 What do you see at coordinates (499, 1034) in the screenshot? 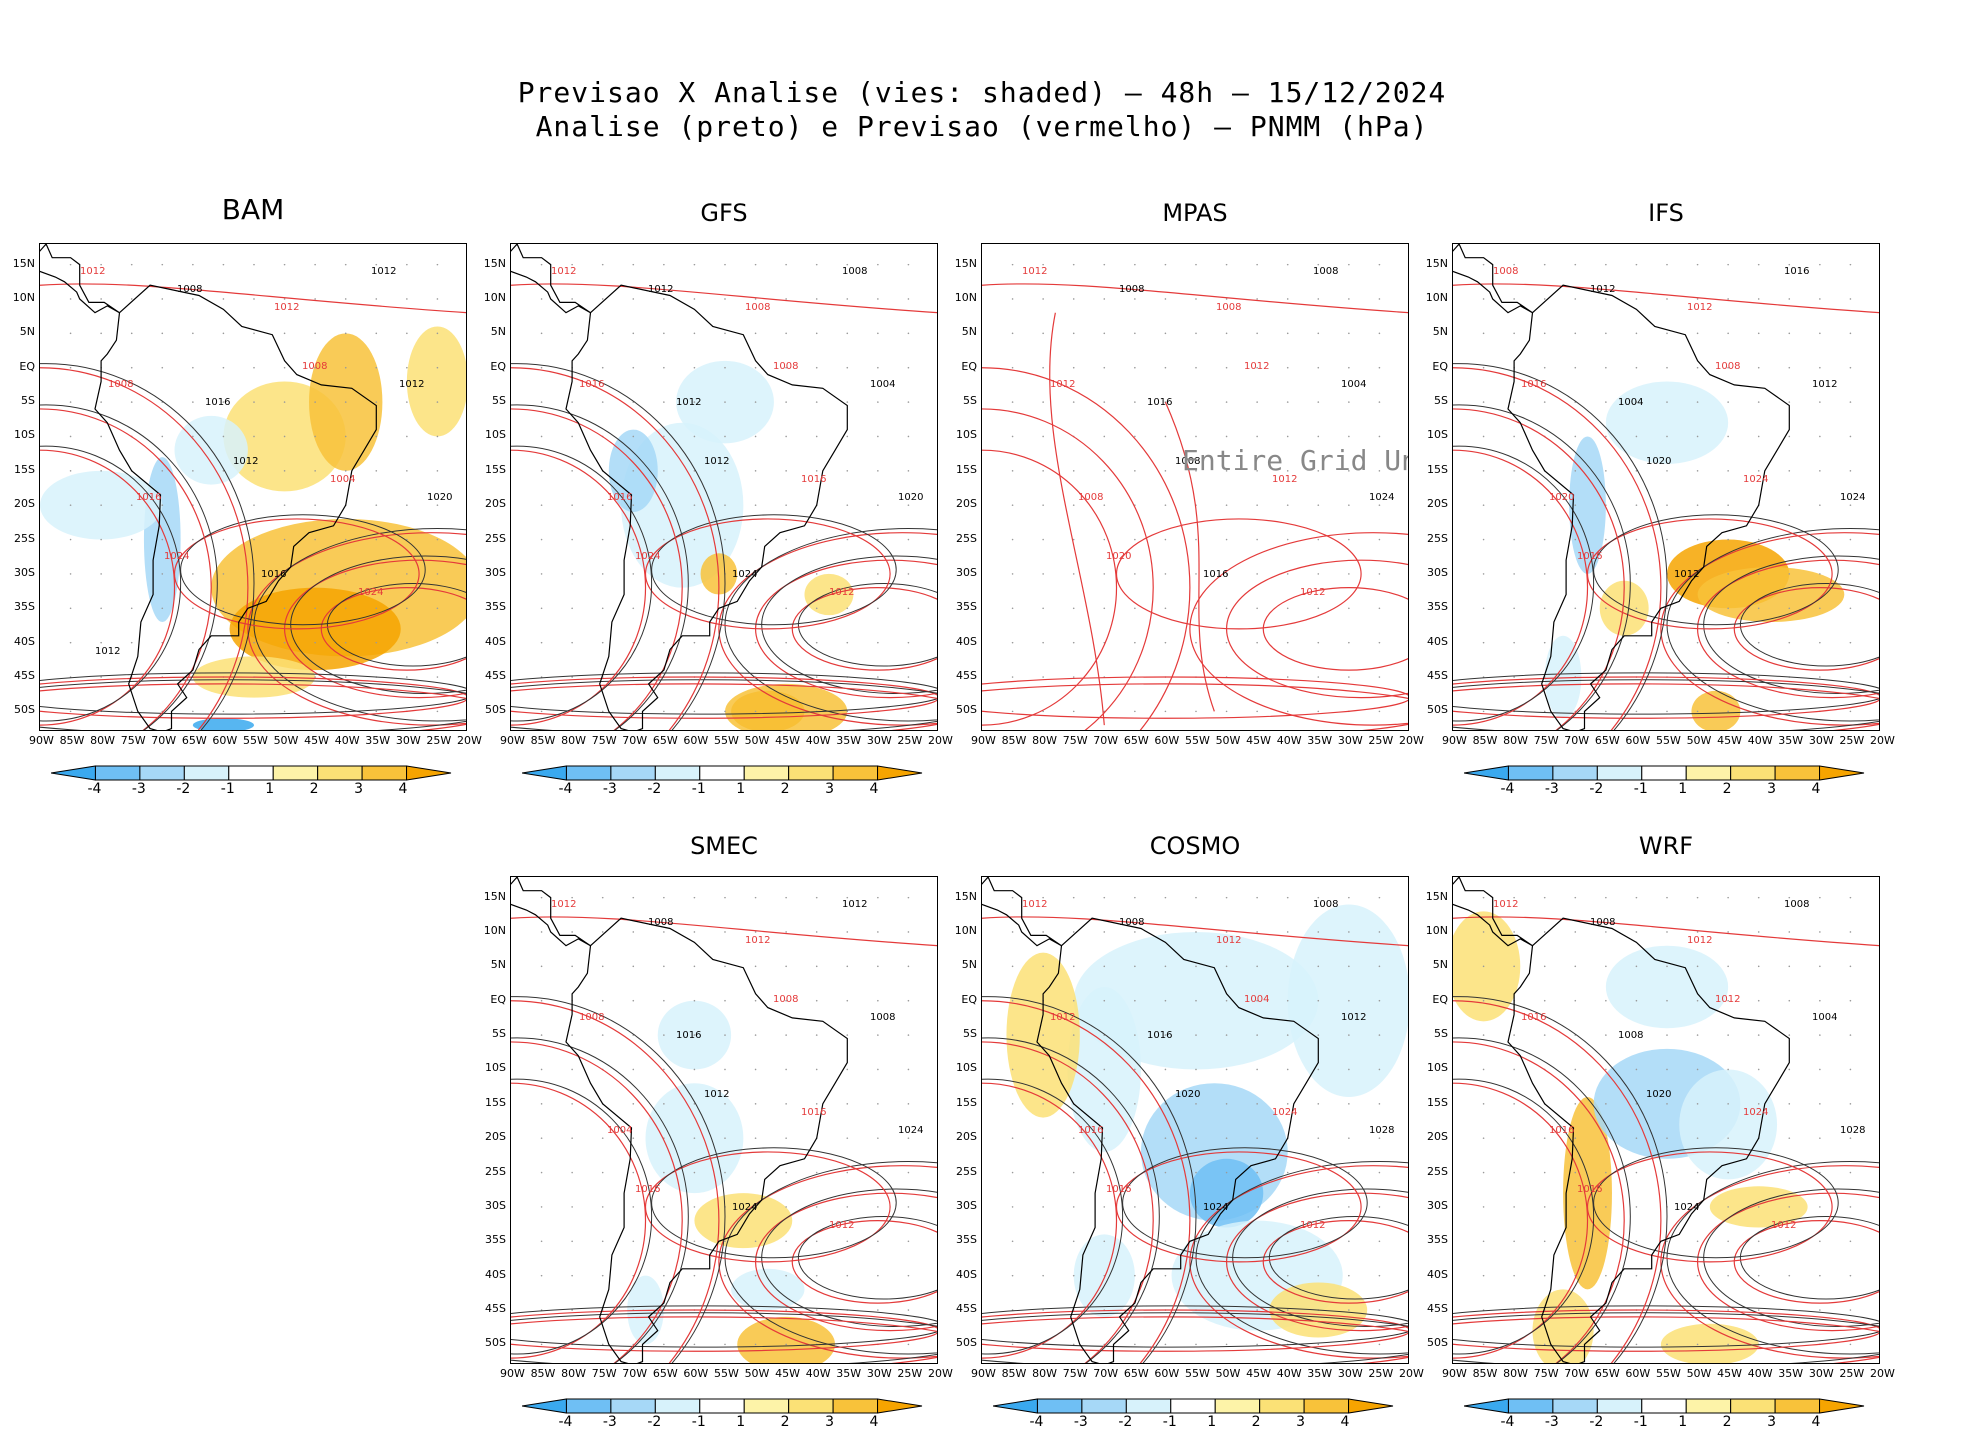
I see `lat-tick-label: 5S` at bounding box center [499, 1034].